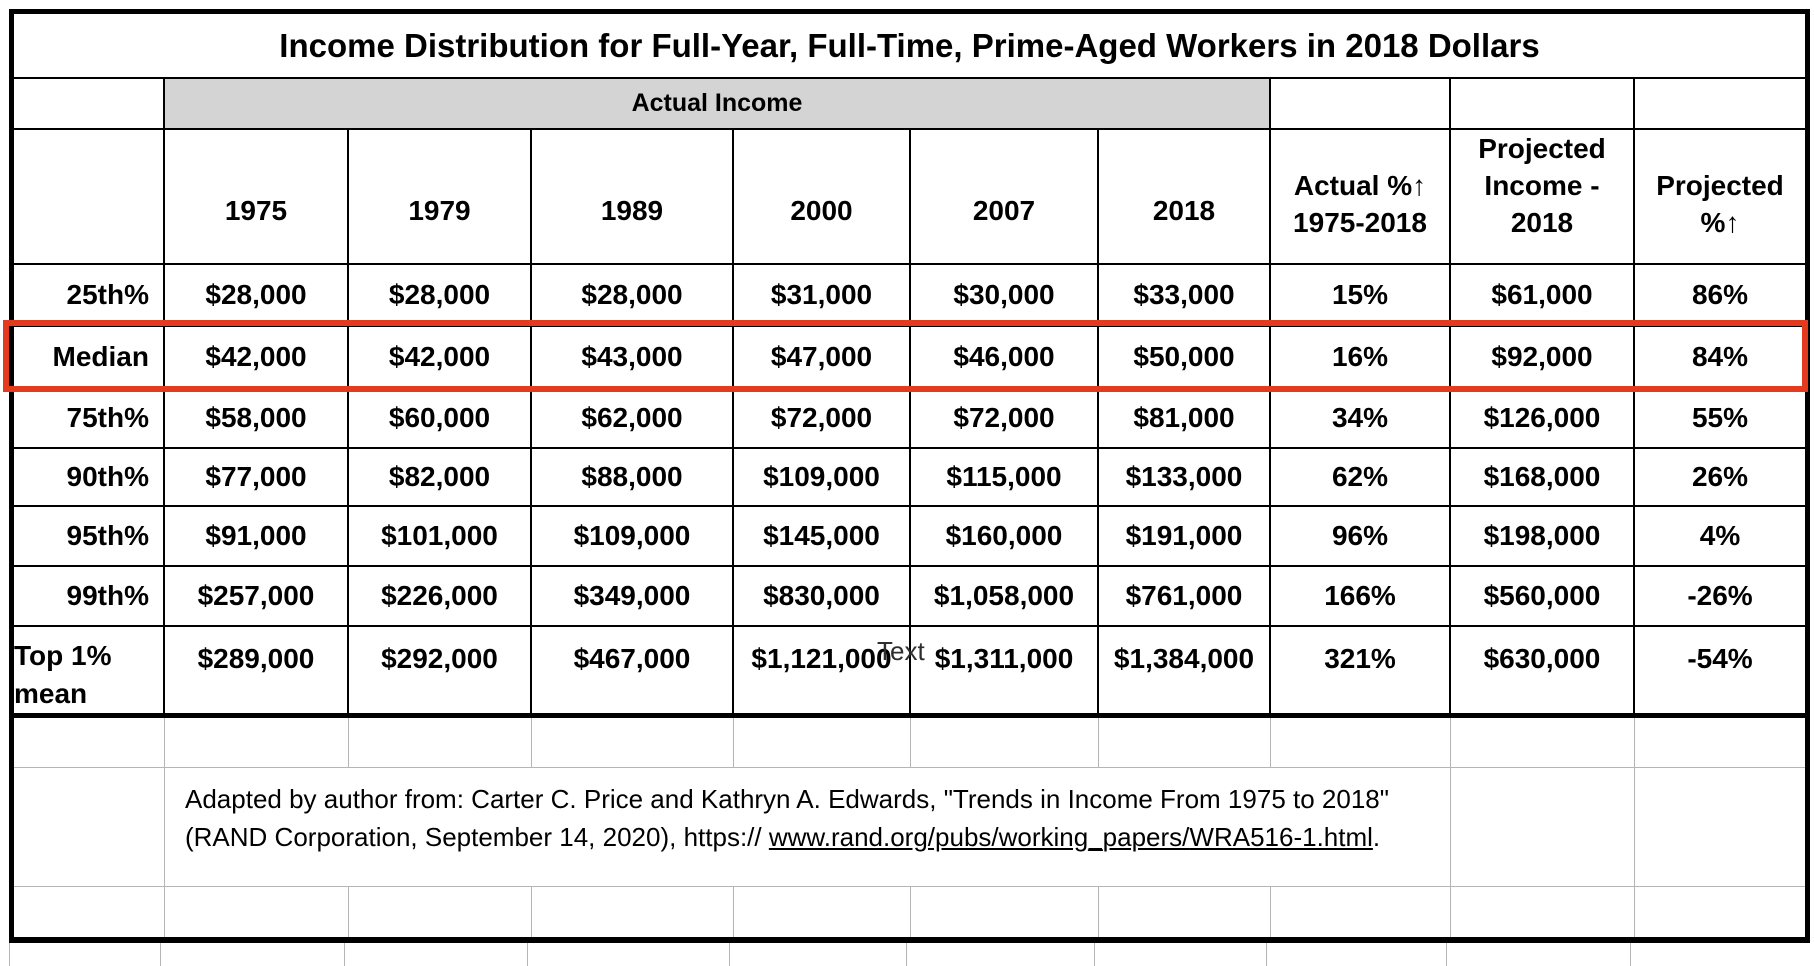 This screenshot has height=966, width=1814. I want to click on data-cell: $72,000, so click(822, 419).